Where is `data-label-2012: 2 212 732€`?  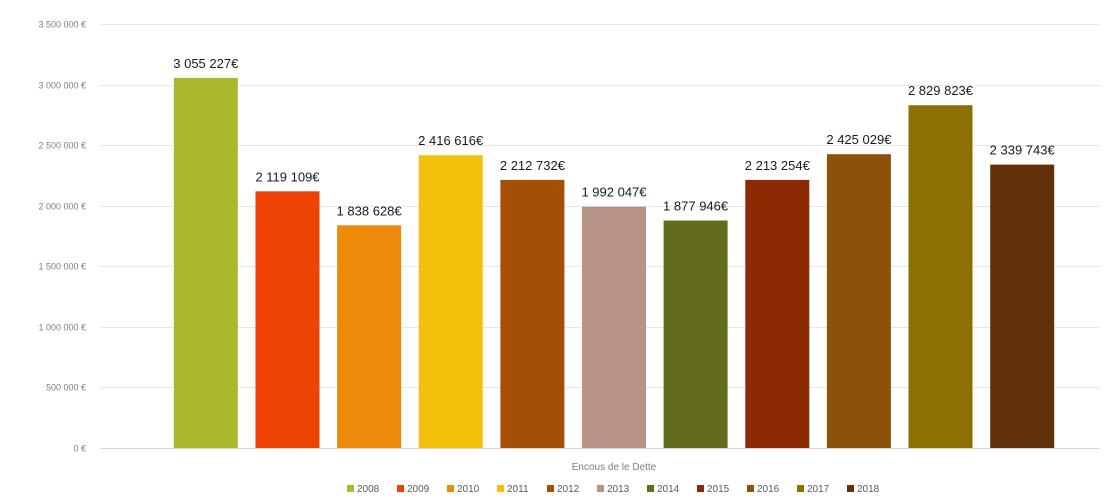 data-label-2012: 2 212 732€ is located at coordinates (533, 165).